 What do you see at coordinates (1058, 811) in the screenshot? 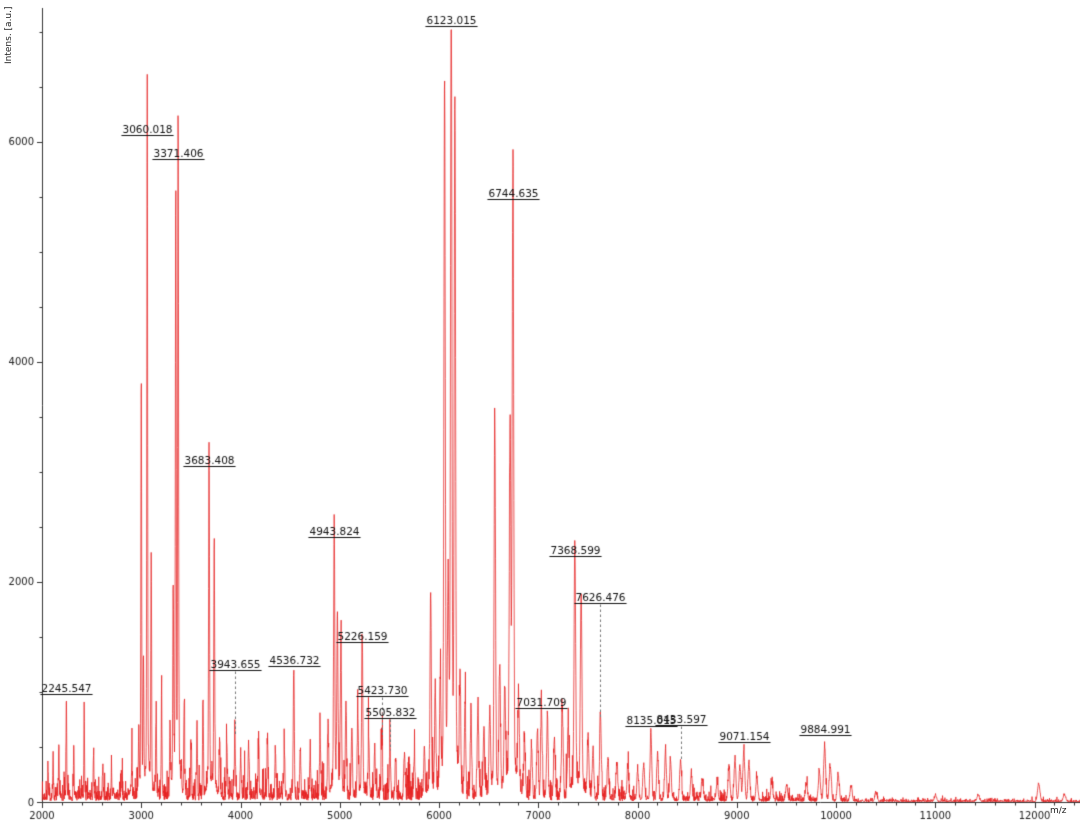
I see `x-axis-title: m/z` at bounding box center [1058, 811].